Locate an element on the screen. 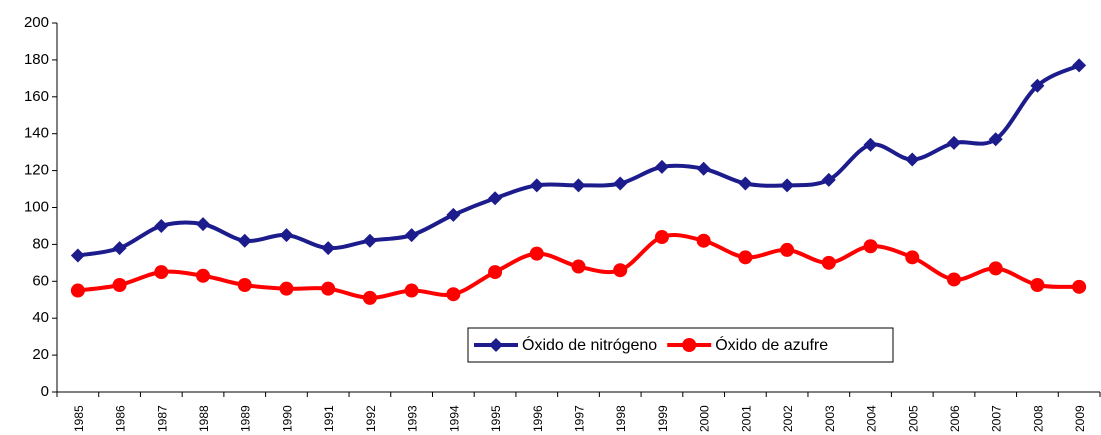 The image size is (1101, 435). y-tick-label: 100 is located at coordinates (36, 206).